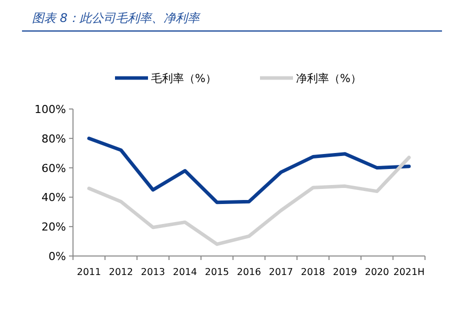  I want to click on y-tick-label: 40%, so click(54, 197).